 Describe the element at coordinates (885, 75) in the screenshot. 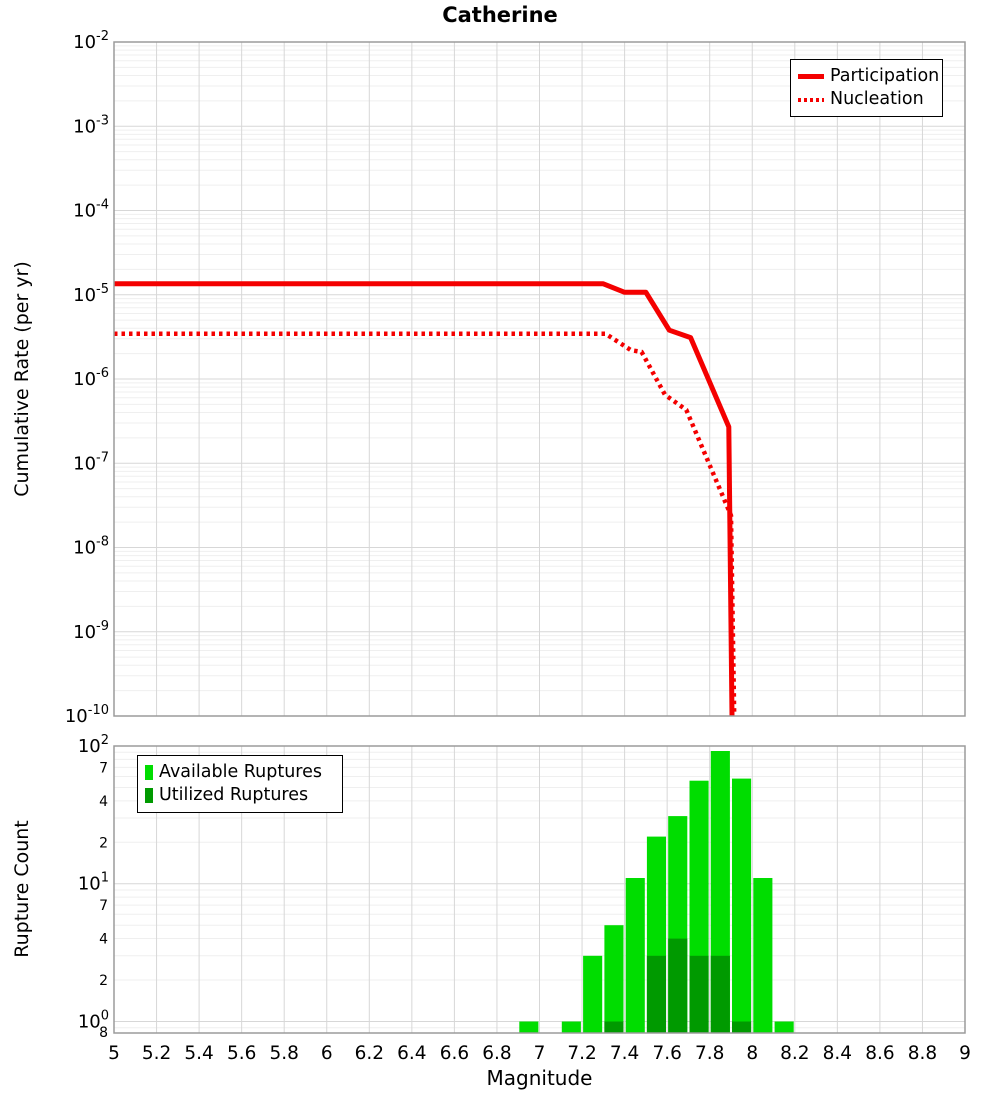

I see `participation-legend-label: Participation` at that location.